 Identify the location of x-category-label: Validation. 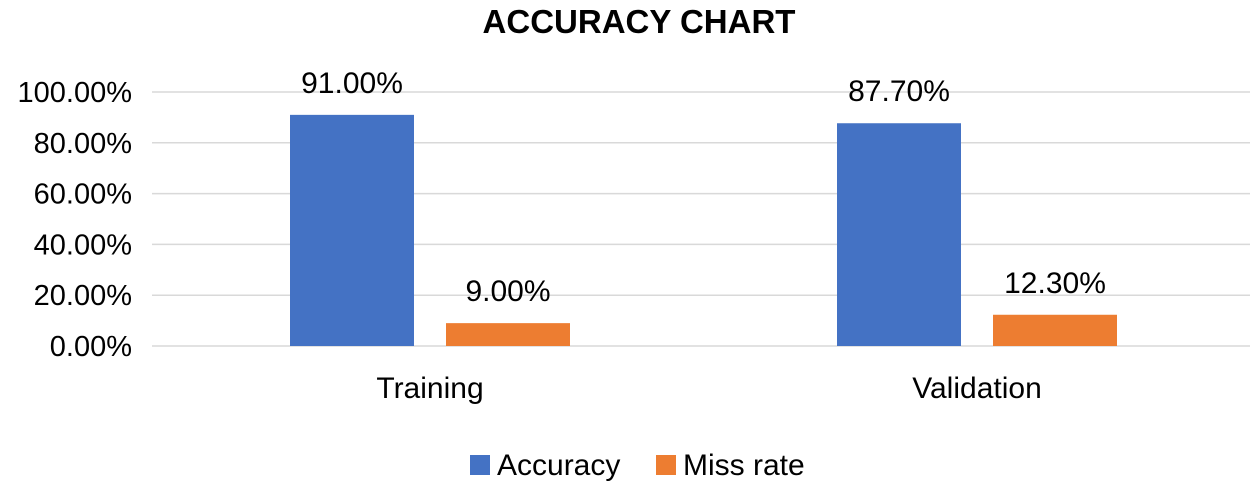
(977, 388).